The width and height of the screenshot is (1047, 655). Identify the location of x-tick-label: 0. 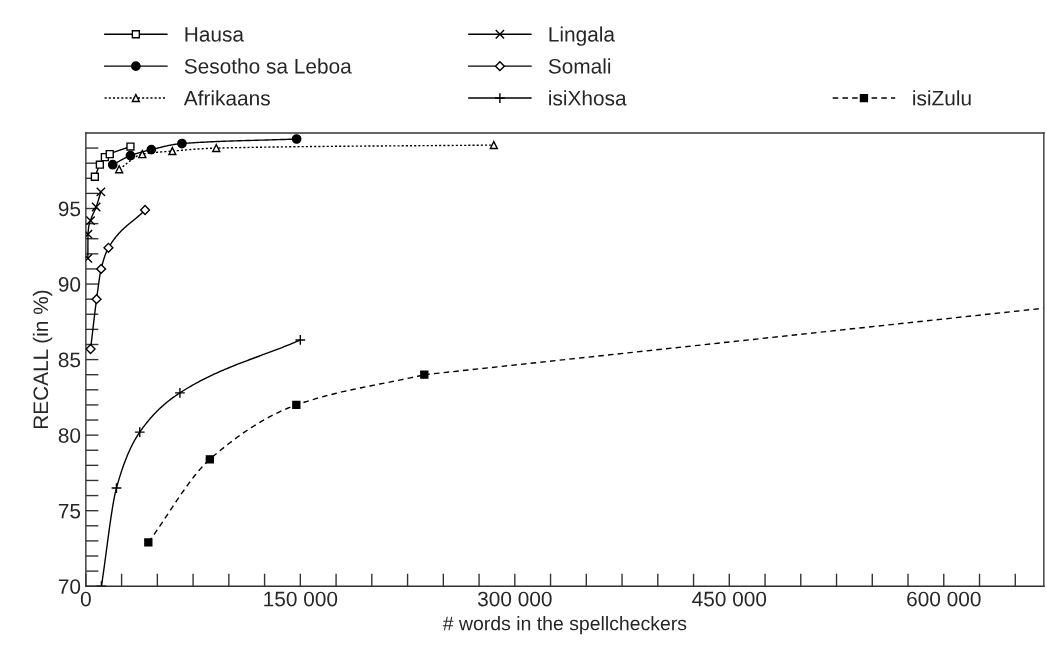
(85, 599).